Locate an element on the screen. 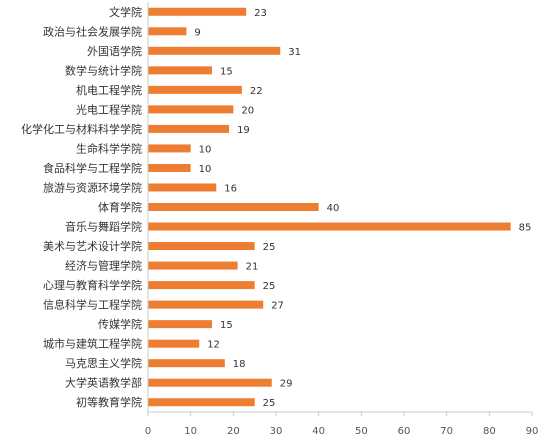 The image size is (545, 442). value-label-12: 25 is located at coordinates (269, 247).